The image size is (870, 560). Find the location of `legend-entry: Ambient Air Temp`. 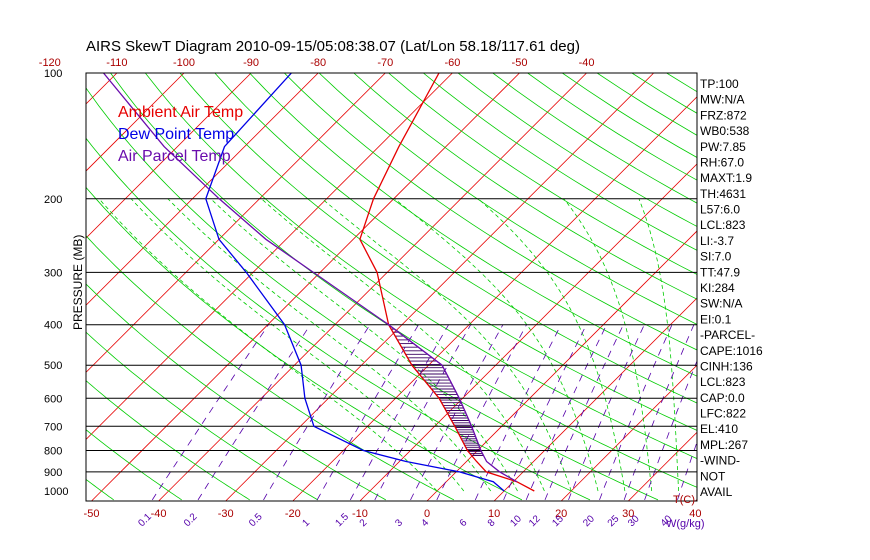

legend-entry: Ambient Air Temp is located at coordinates (180, 112).